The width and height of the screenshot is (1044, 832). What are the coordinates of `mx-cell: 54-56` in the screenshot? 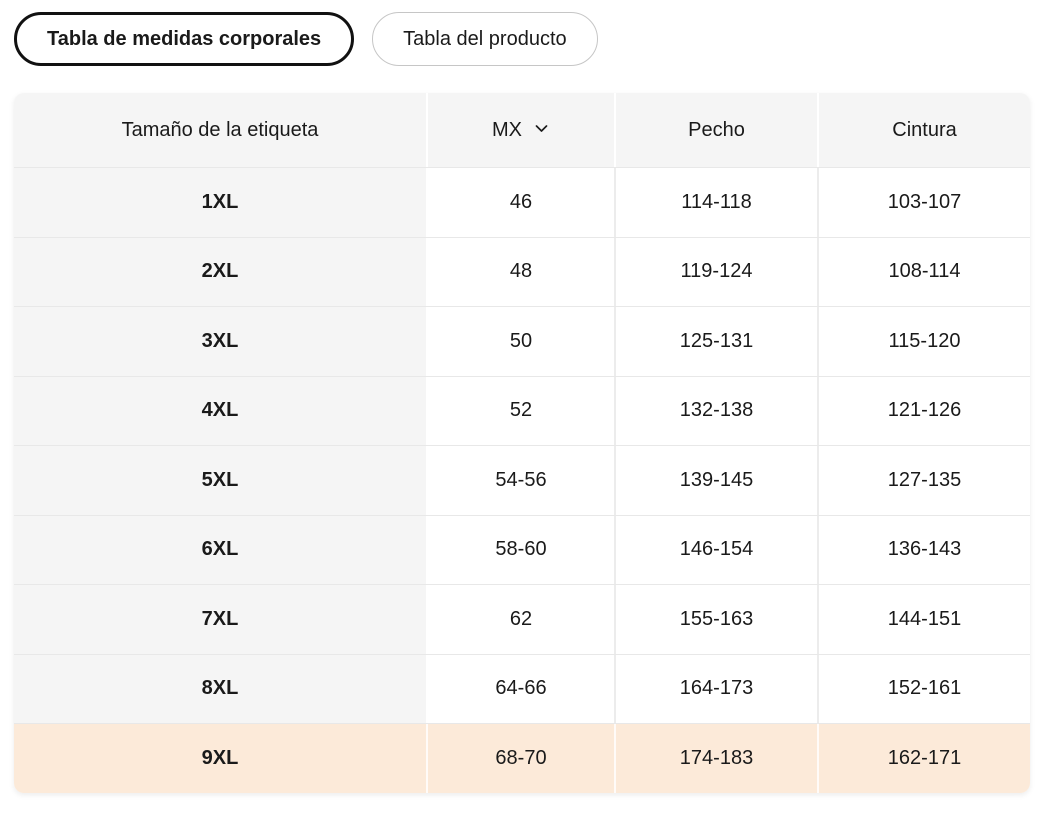 It's located at (520, 480).